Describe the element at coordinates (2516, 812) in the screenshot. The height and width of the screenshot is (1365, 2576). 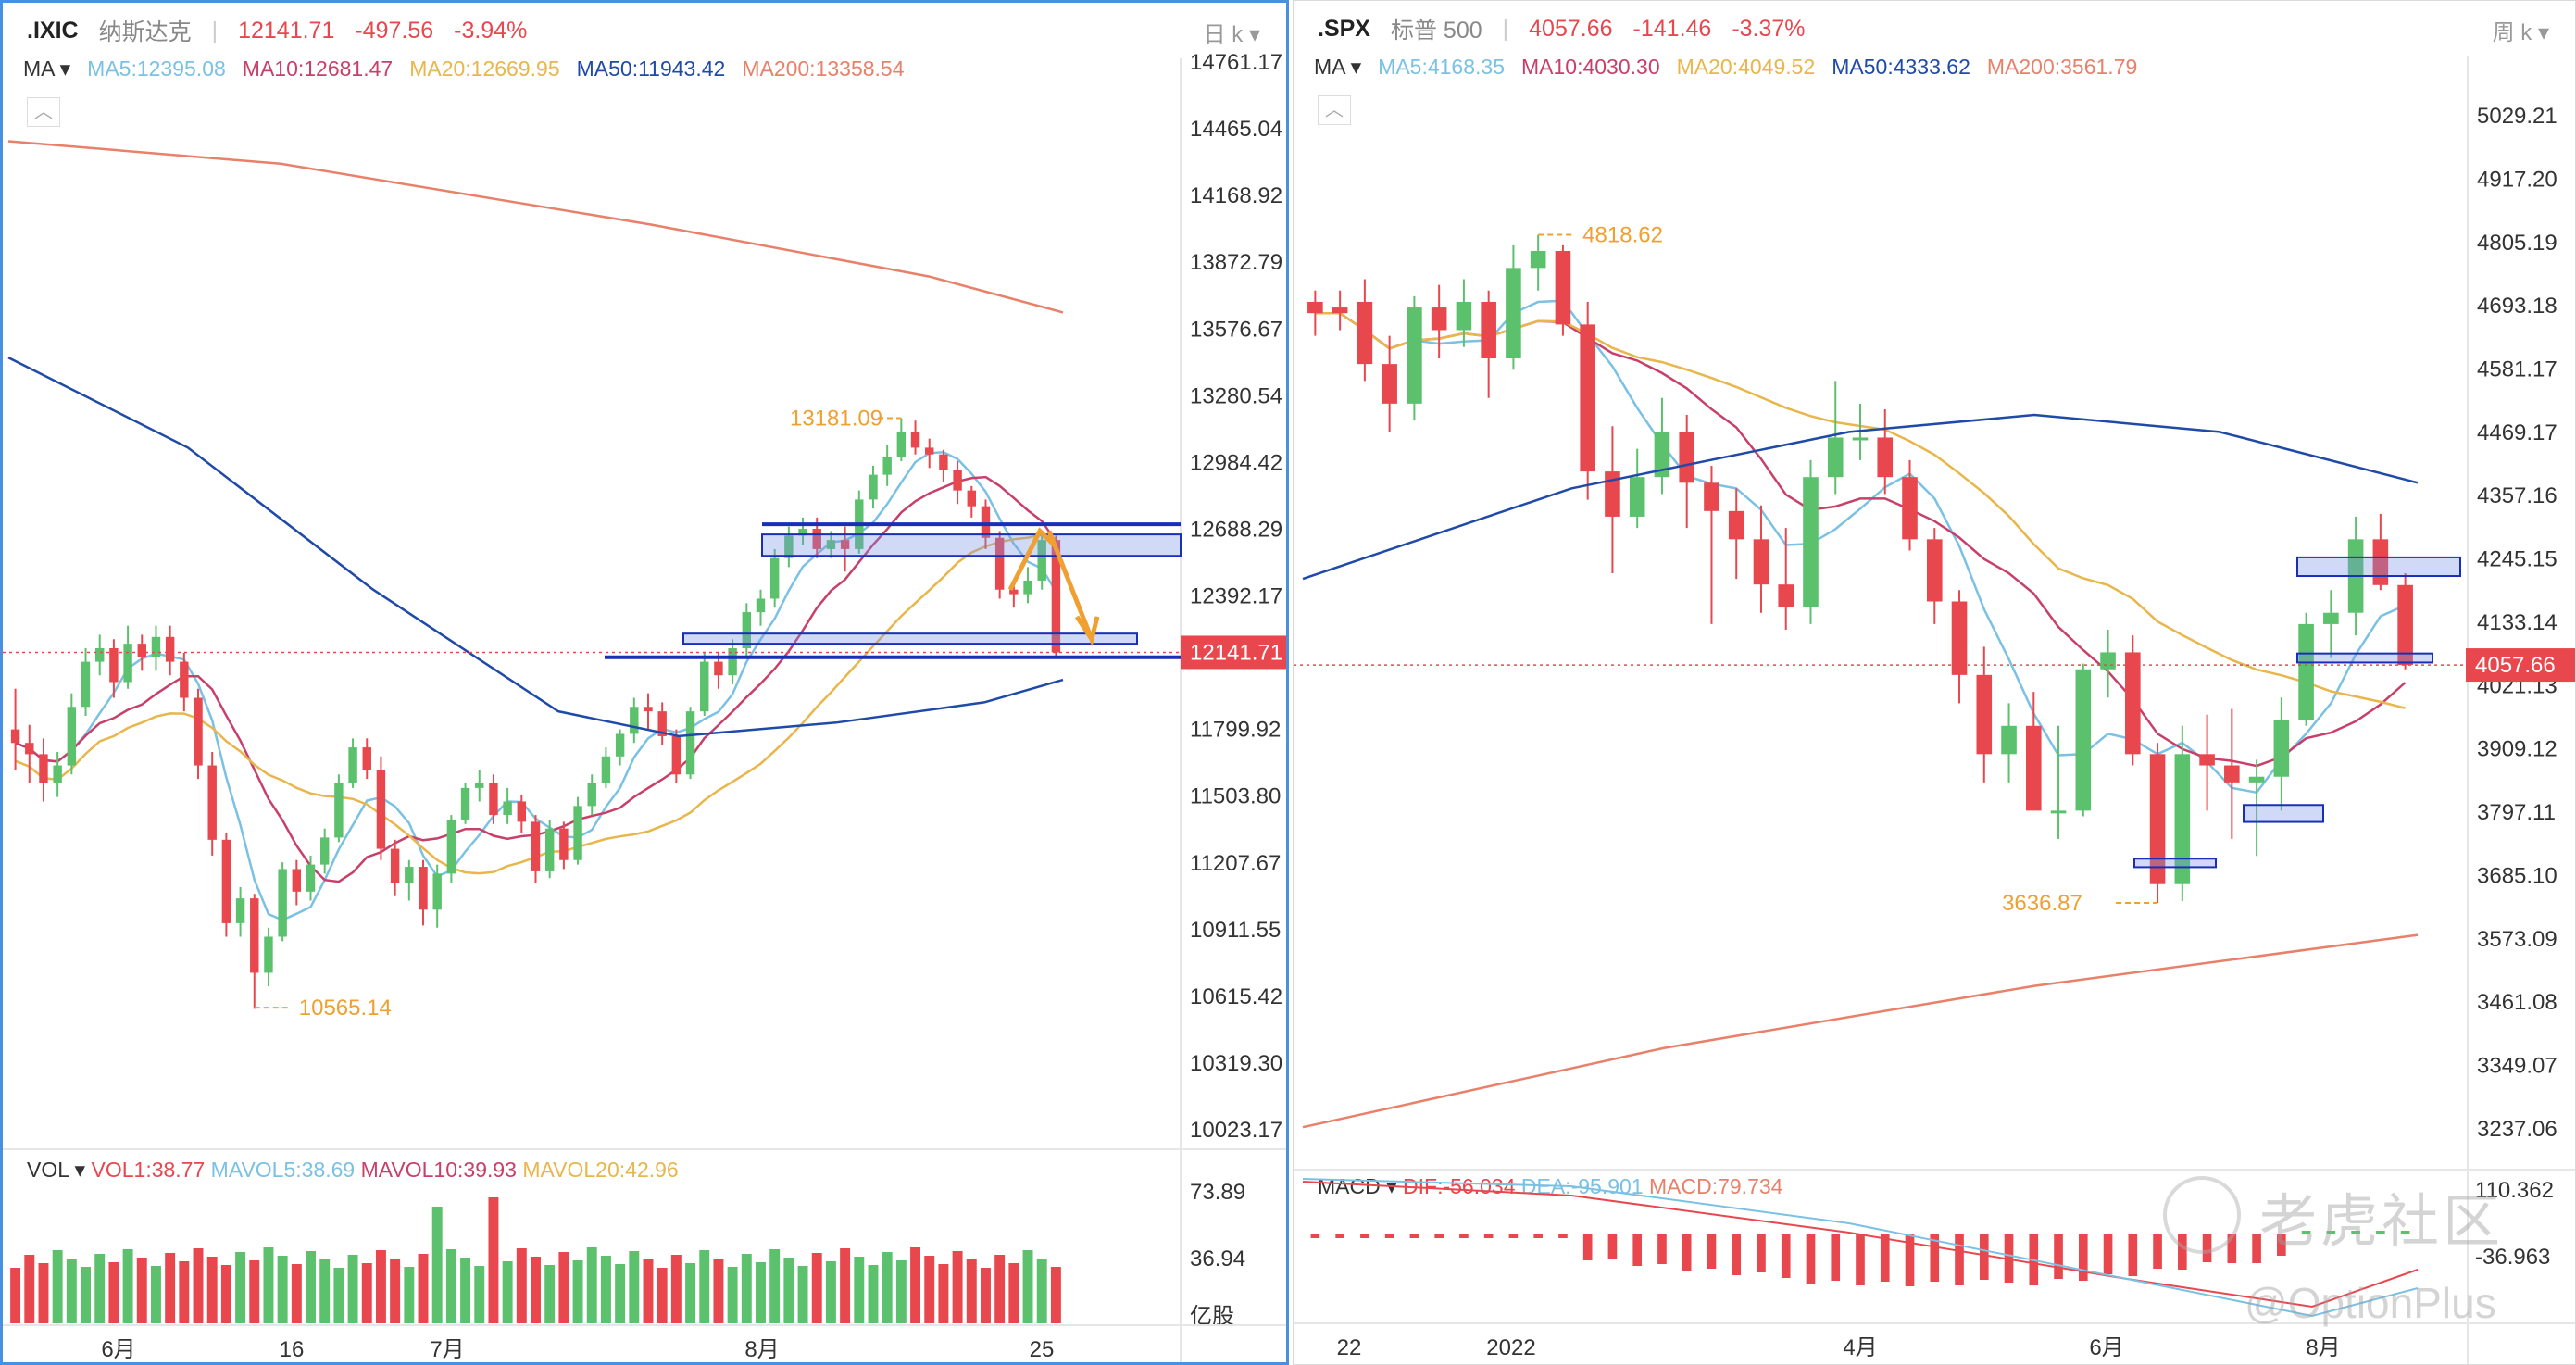
I see `y-tick-label: 3797.11` at that location.